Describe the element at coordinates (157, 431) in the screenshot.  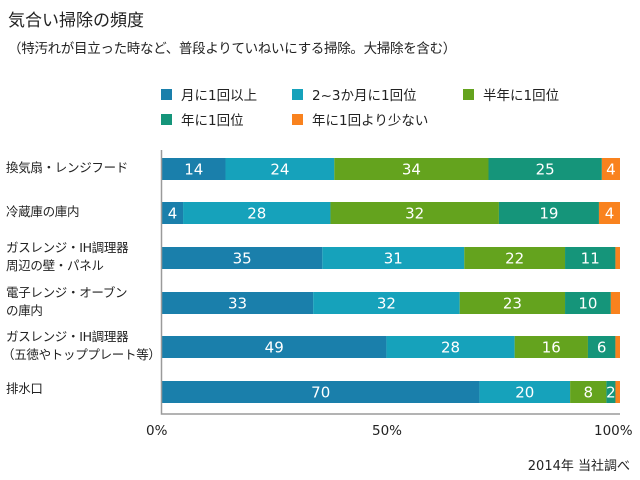
I see `x-tick-label: 0%` at that location.